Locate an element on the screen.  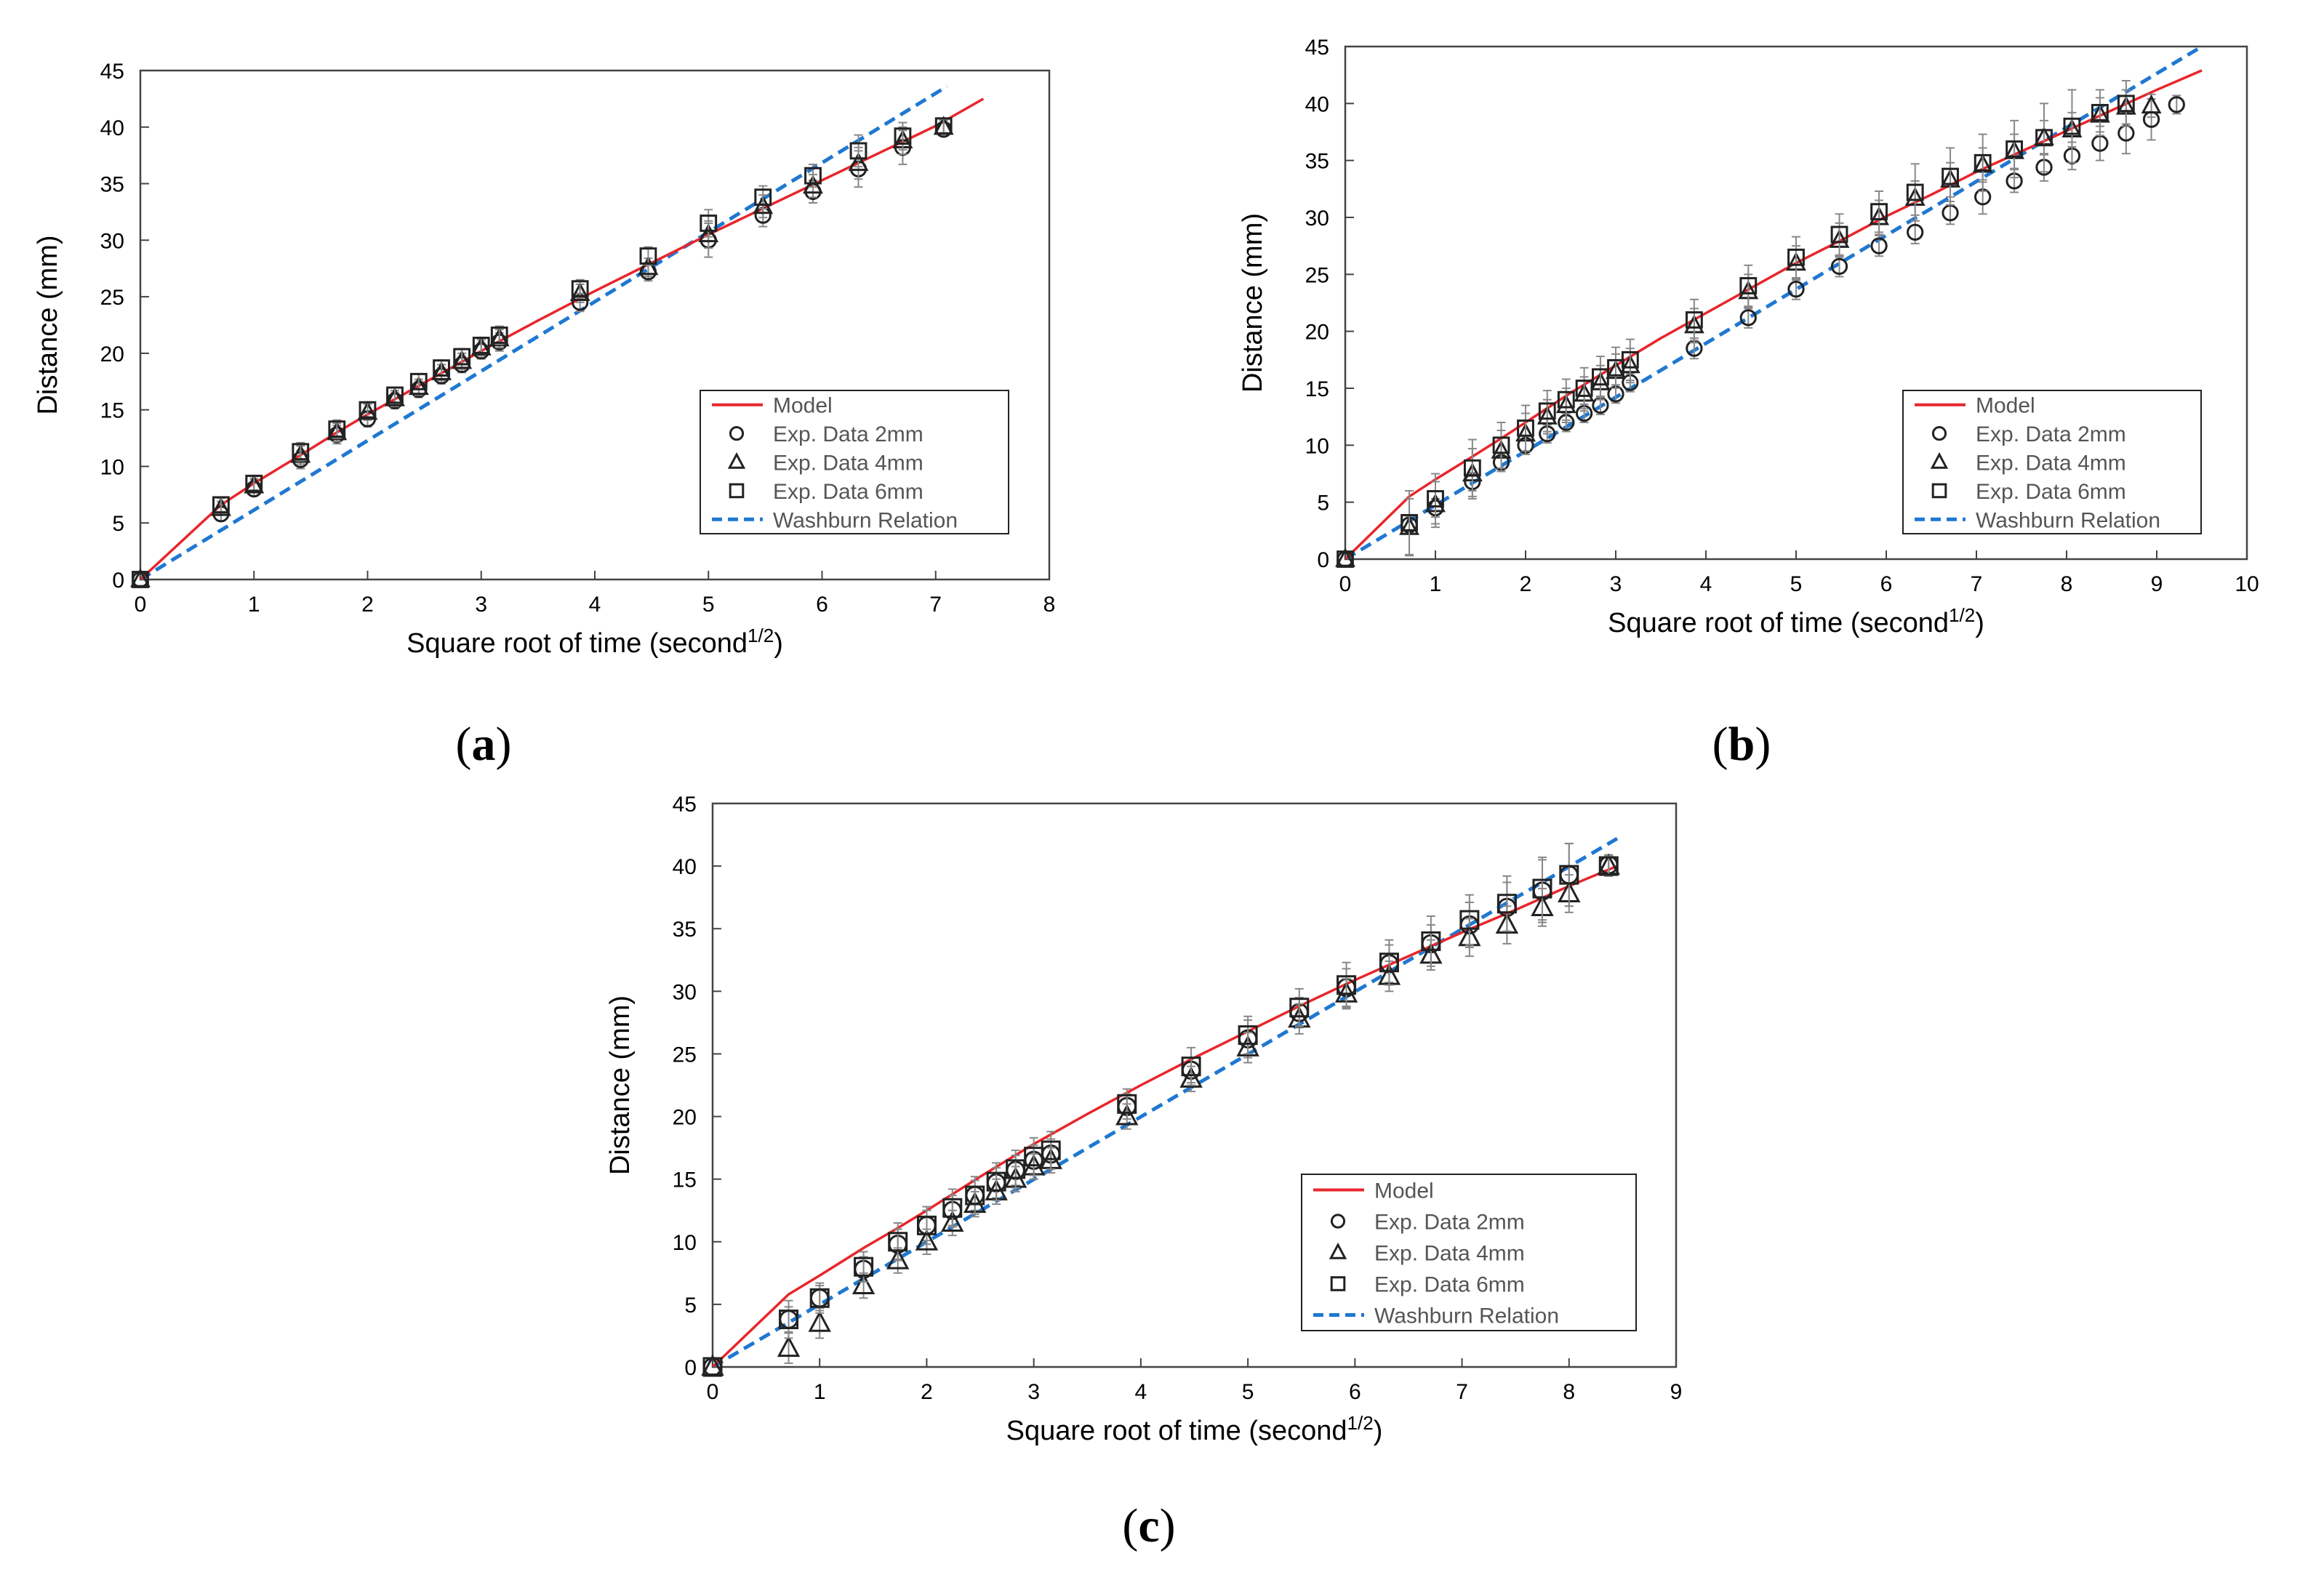
y-tick-label: 10 is located at coordinates (1317, 446).